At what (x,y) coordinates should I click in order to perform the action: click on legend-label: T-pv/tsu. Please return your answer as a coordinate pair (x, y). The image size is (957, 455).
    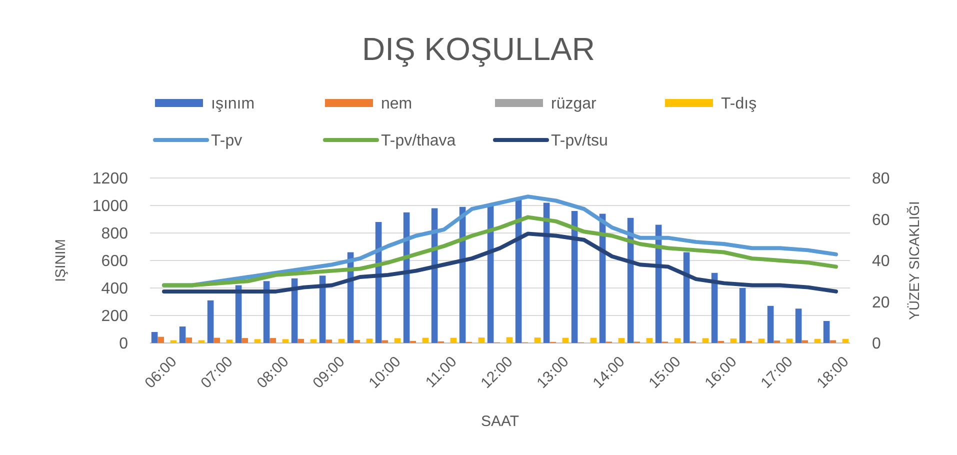
    Looking at the image, I should click on (579, 141).